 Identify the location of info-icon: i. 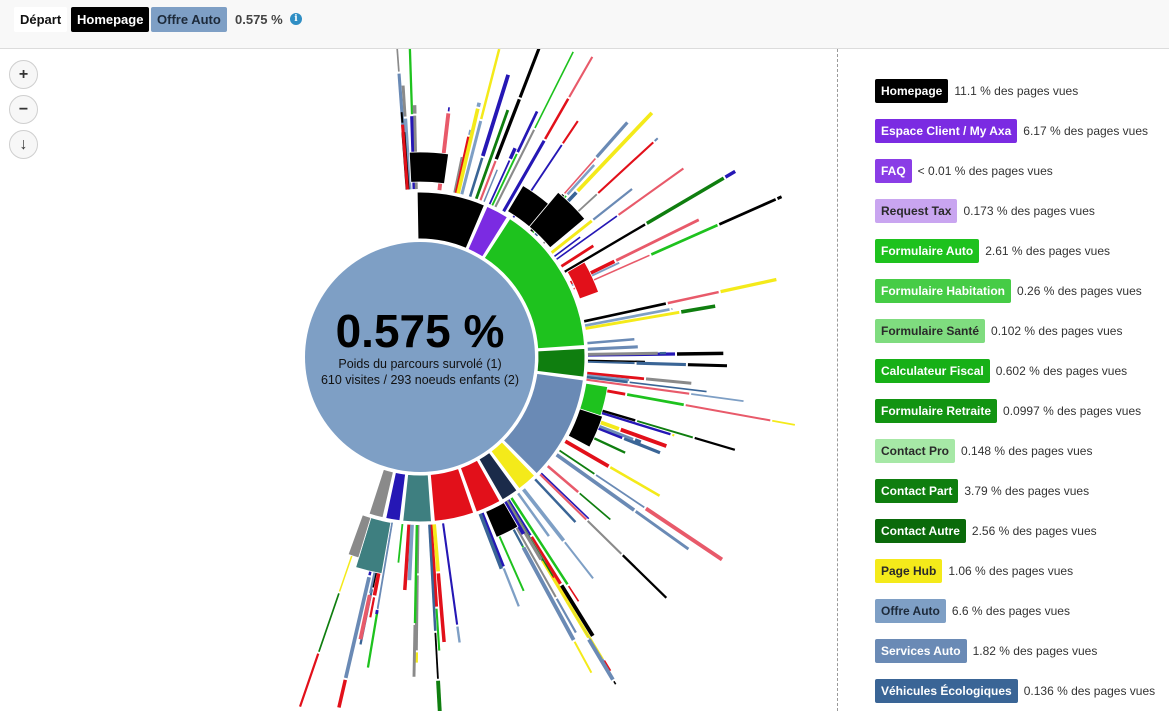
(296, 19).